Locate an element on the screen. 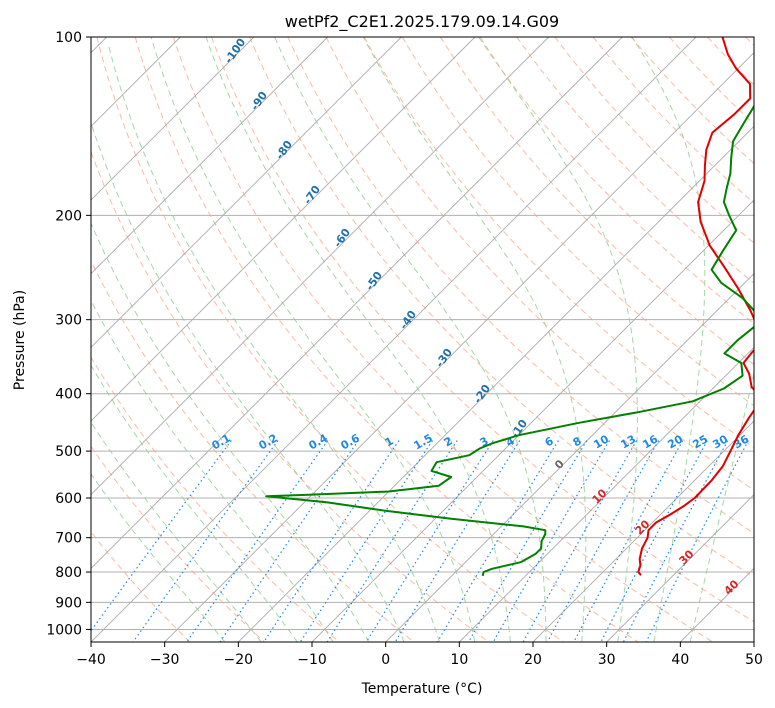  x-tick-label: 10 is located at coordinates (459, 660).